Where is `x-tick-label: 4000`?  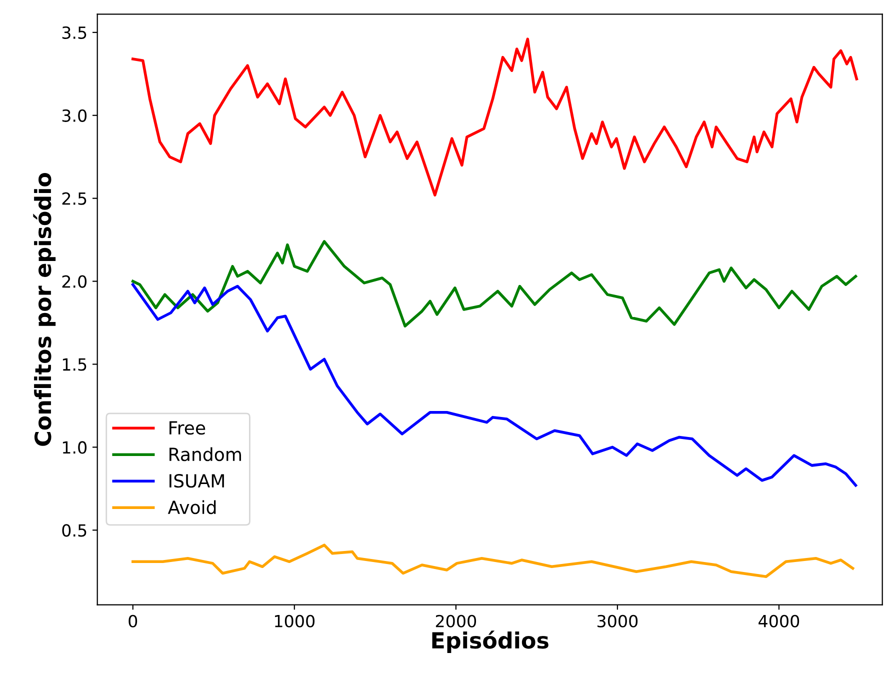
x-tick-label: 4000 is located at coordinates (779, 621).